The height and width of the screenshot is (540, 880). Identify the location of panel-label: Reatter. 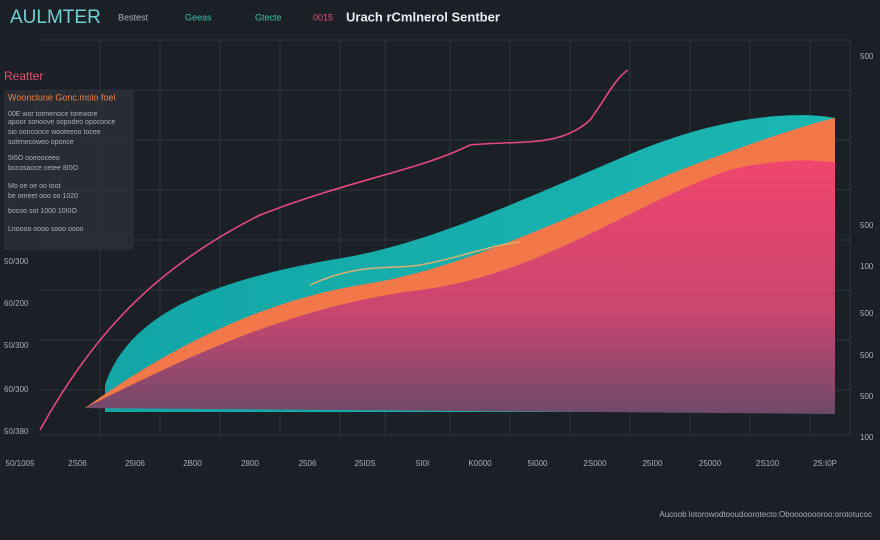
(23, 76).